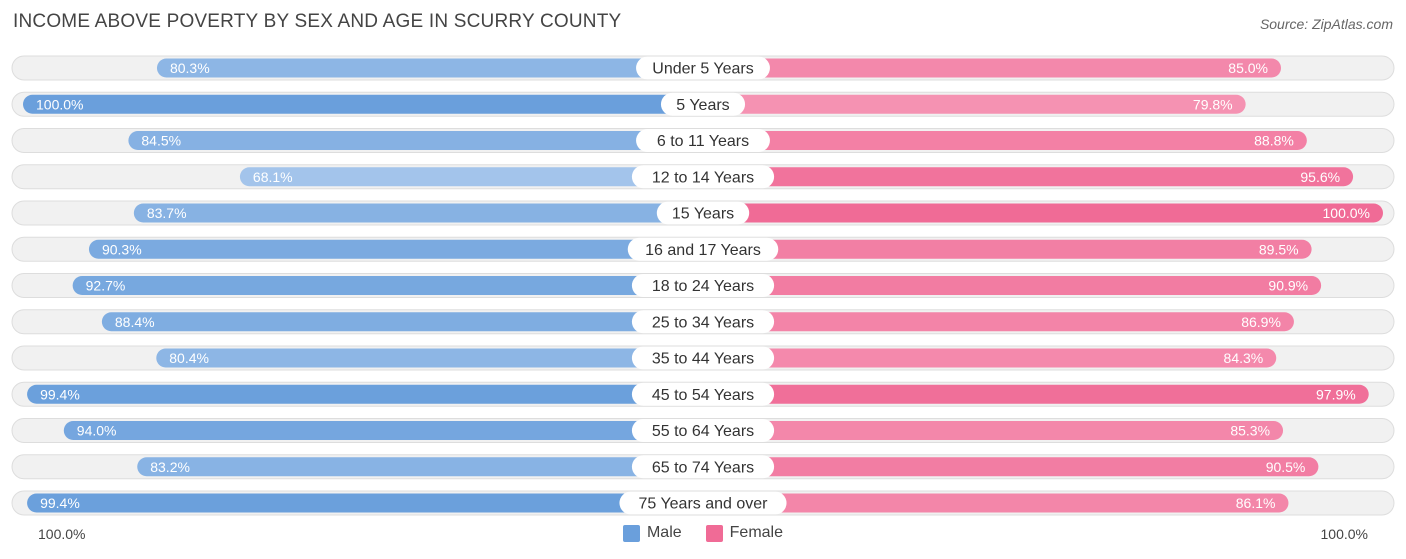  What do you see at coordinates (189, 358) in the screenshot?
I see `male-value-label: 80.4%` at bounding box center [189, 358].